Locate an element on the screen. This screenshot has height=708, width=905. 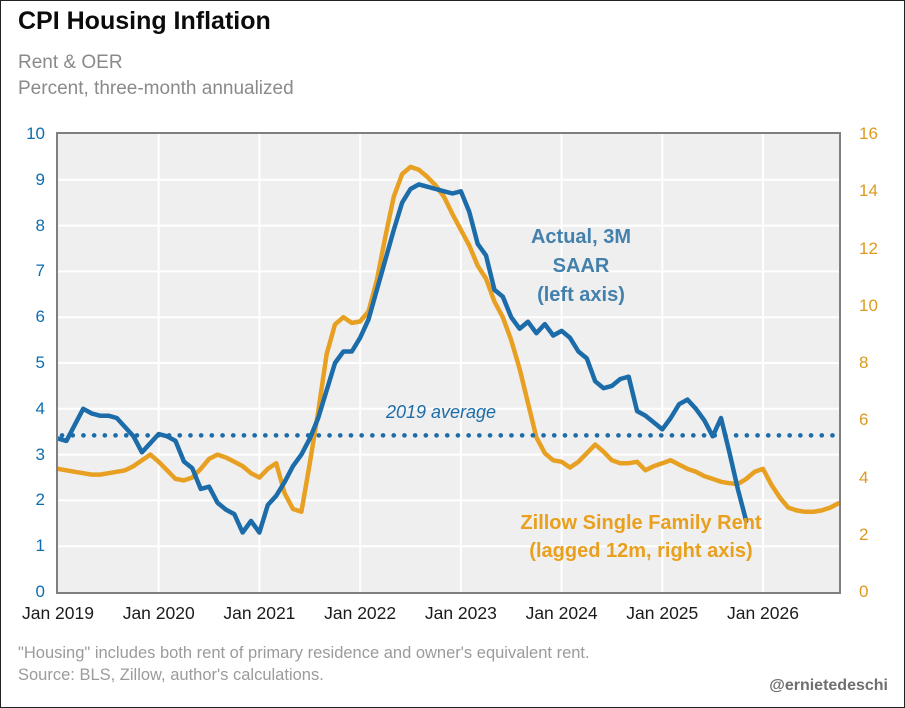
left-axis-tick: 1 is located at coordinates (40, 546).